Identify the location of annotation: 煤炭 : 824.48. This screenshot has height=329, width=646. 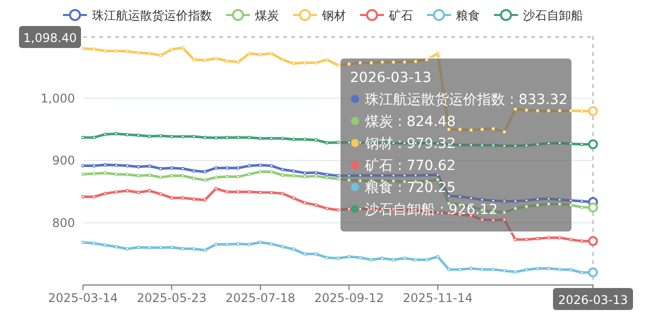
(410, 122).